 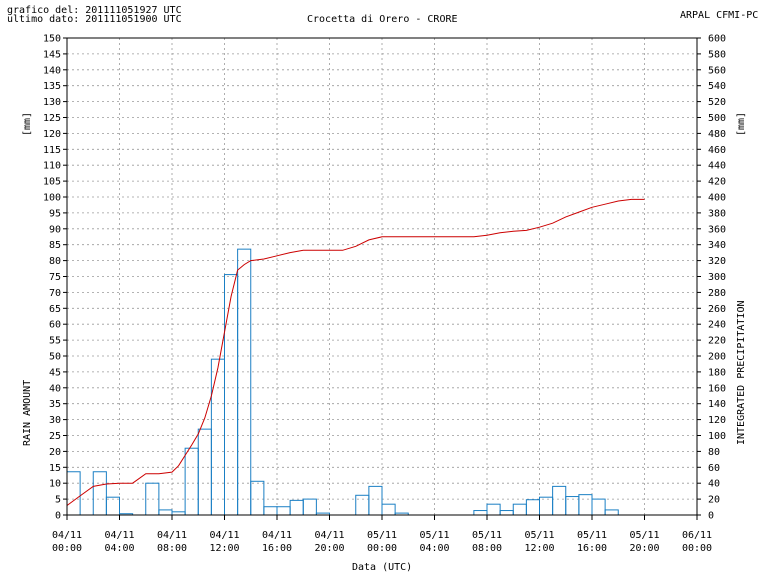 I want to click on left-tick-label: 145, so click(x=52, y=54).